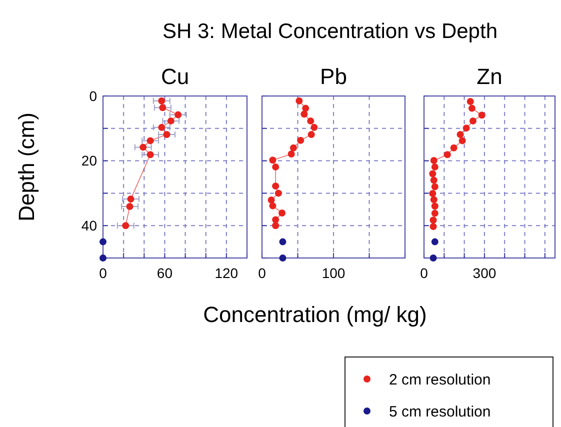 This screenshot has height=427, width=561. I want to click on x-axis-title: Concentration (mg/ kg), so click(315, 314).